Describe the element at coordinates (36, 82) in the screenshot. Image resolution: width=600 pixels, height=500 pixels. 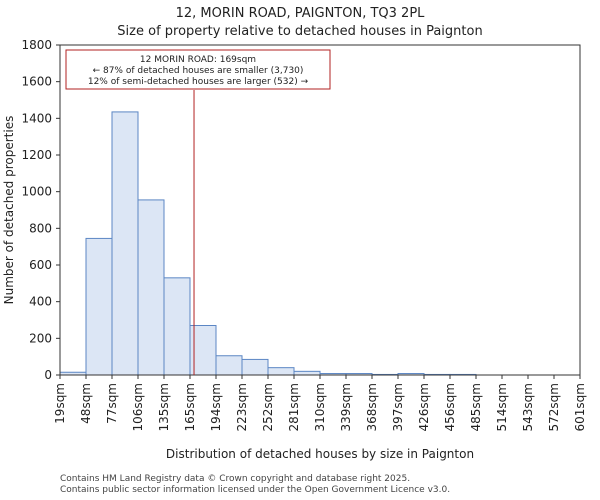
I see `y-tick-label: 1600` at that location.